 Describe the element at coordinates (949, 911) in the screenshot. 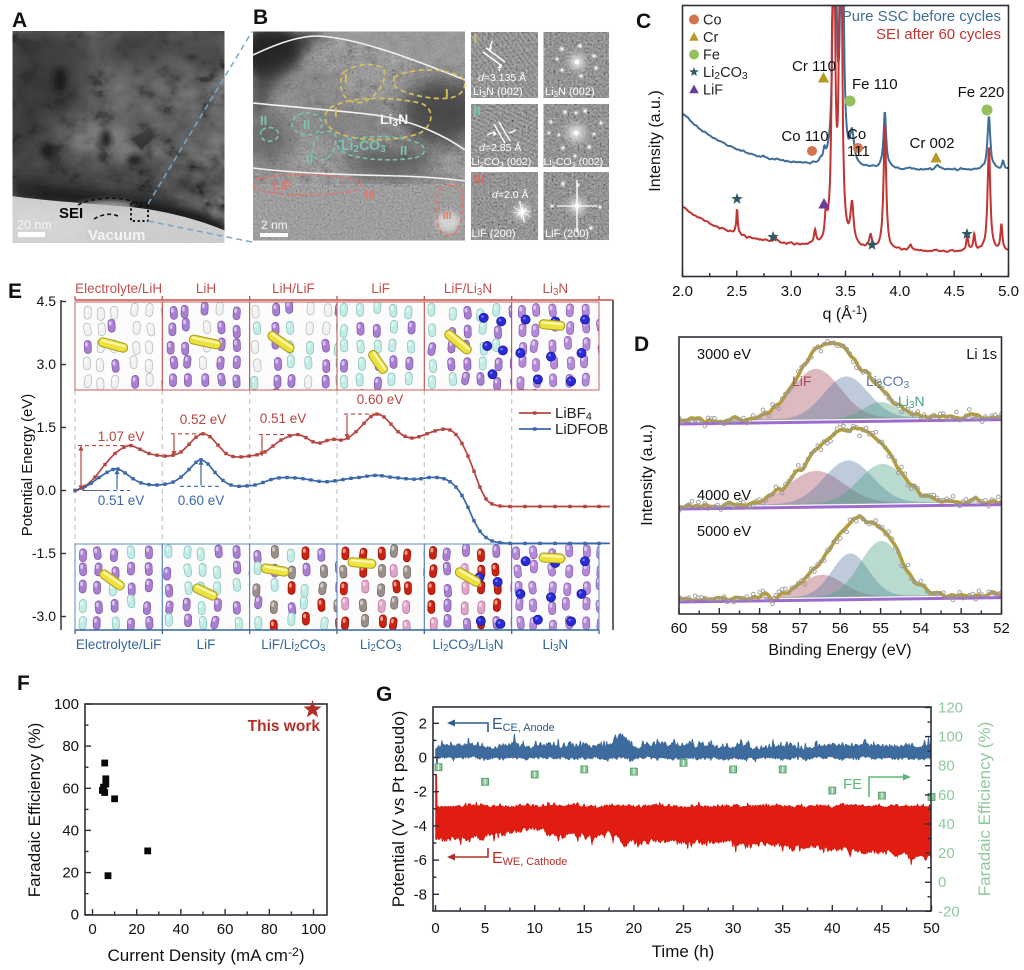

I see `svg-text: -20` at that location.